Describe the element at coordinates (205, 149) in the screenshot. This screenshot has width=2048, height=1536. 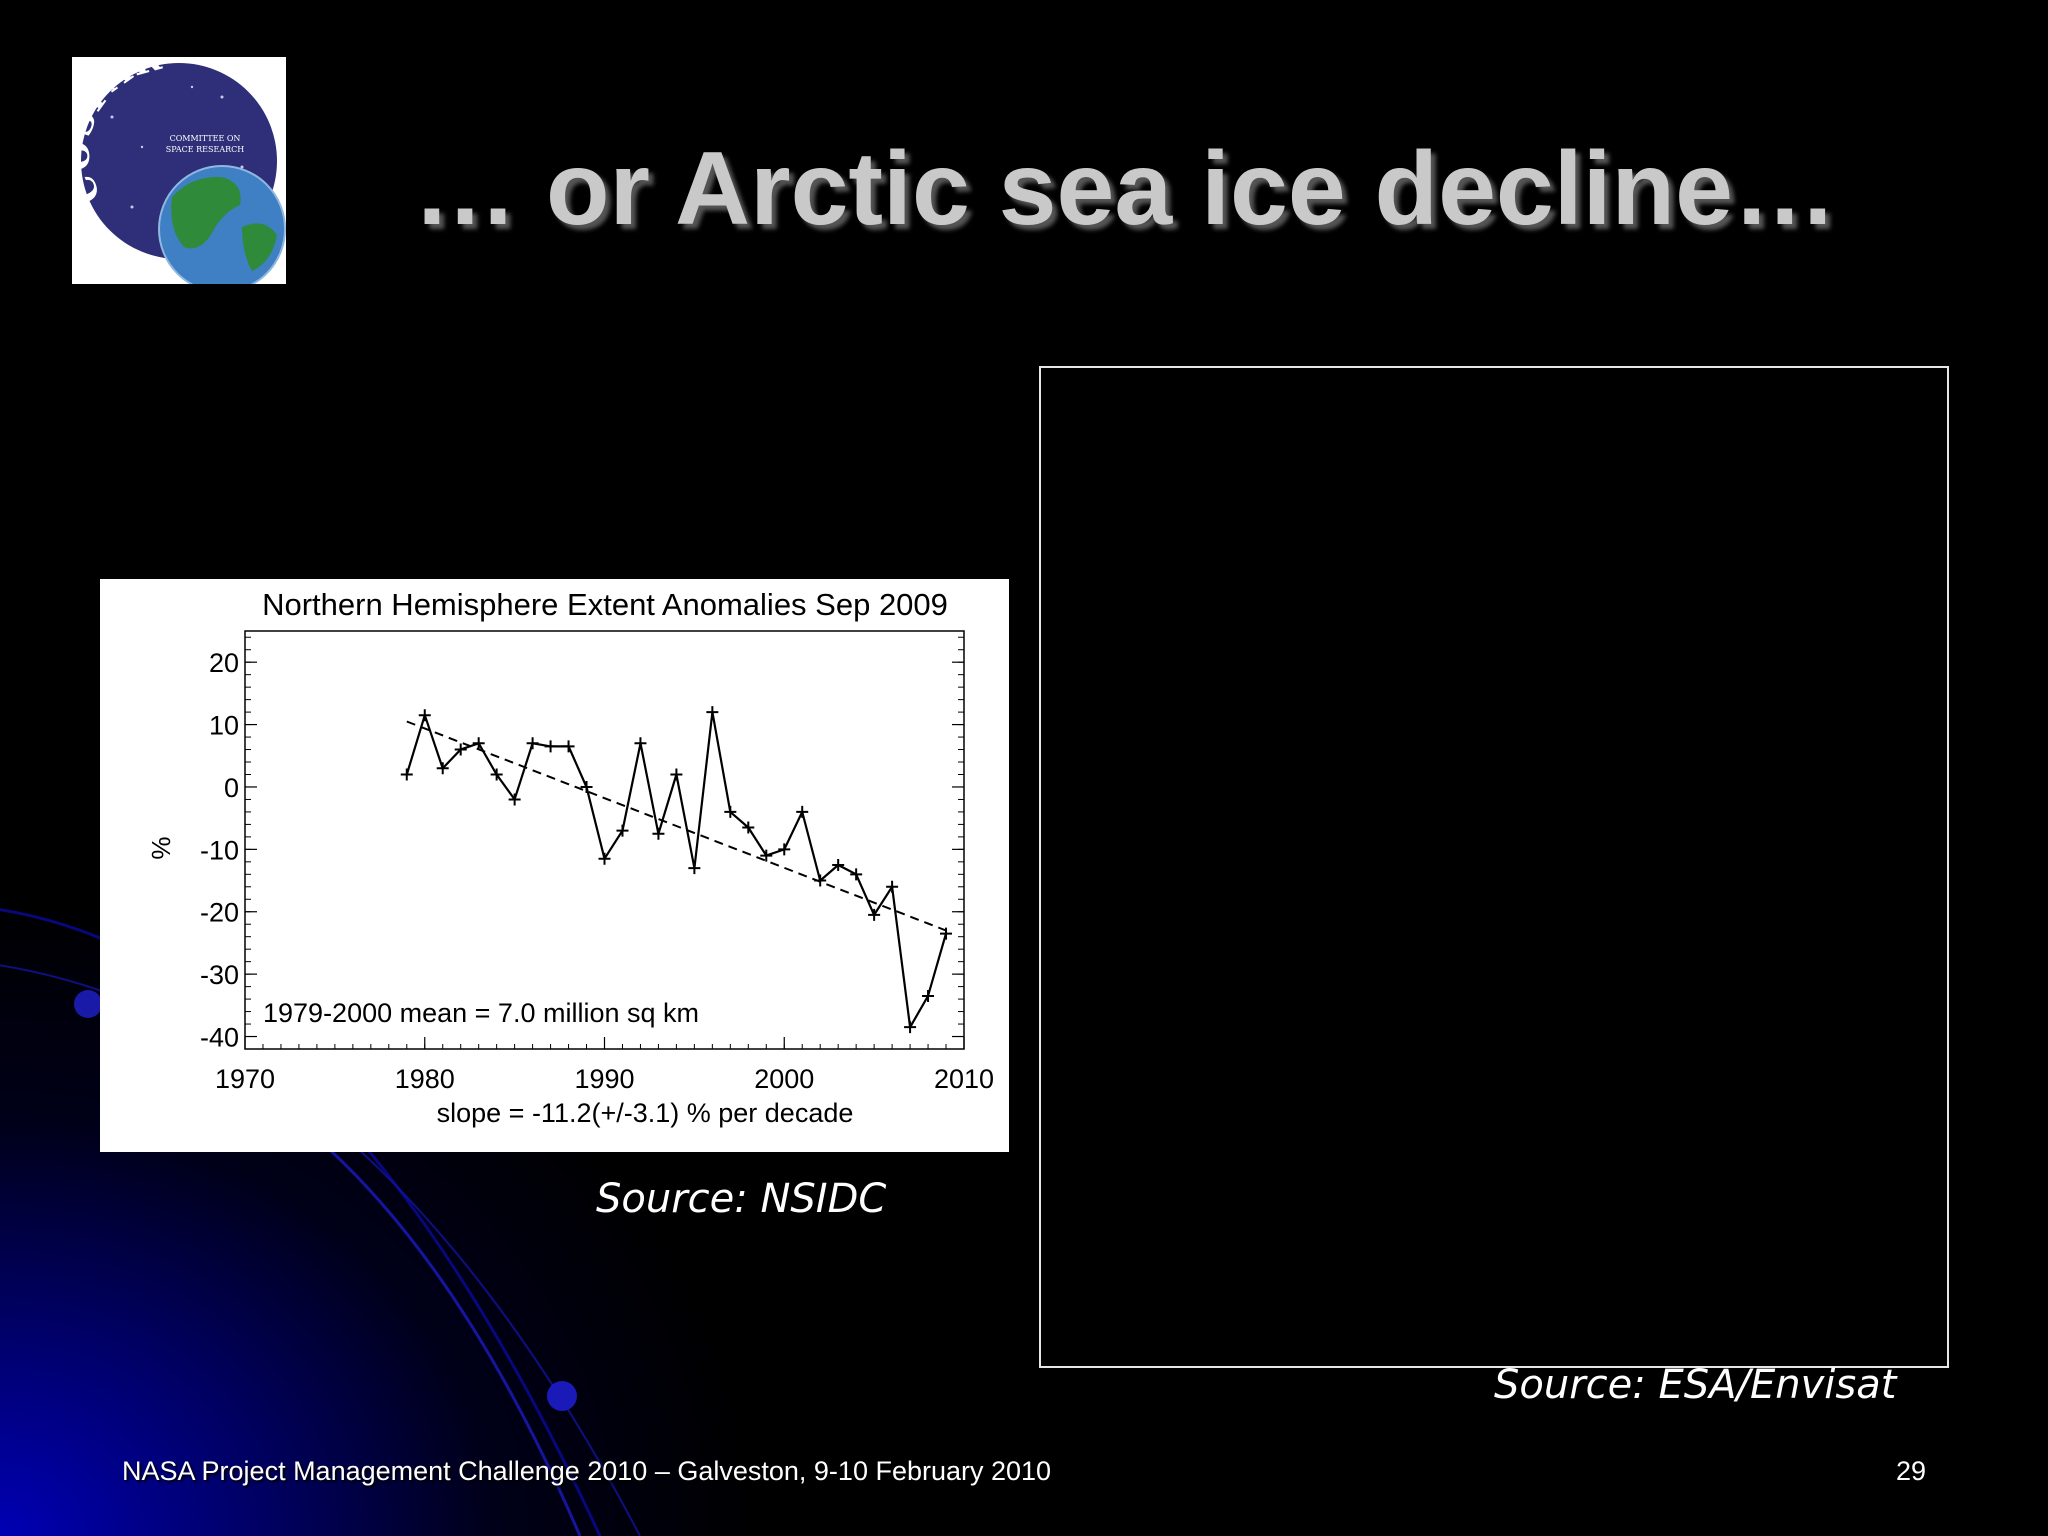
I see `logo-subtitle-2: SPACE RESEARCH` at that location.